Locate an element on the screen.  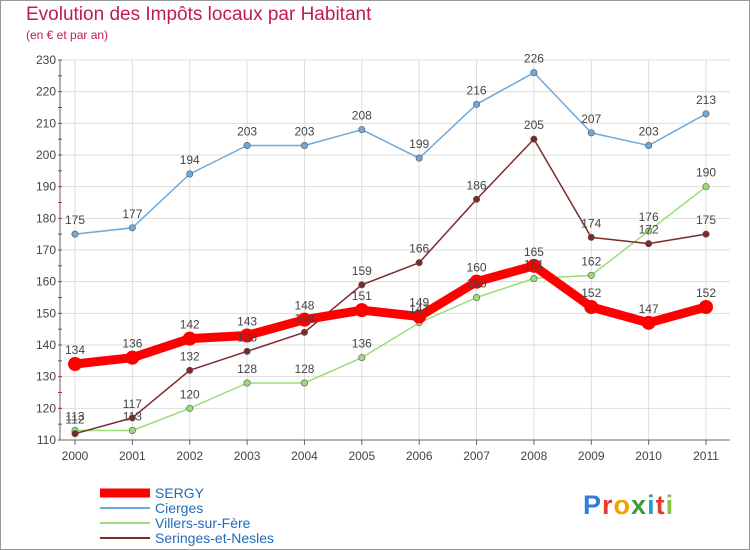
data-label: 205 is located at coordinates (534, 125).